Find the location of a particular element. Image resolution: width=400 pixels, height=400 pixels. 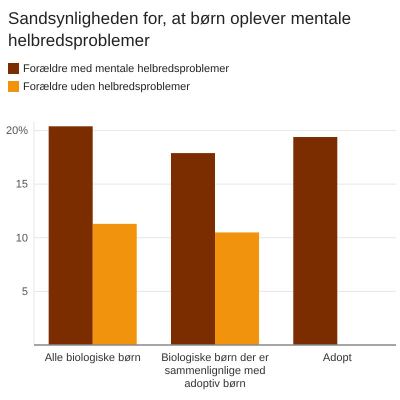

y-tick-label: 10 is located at coordinates (22, 238).